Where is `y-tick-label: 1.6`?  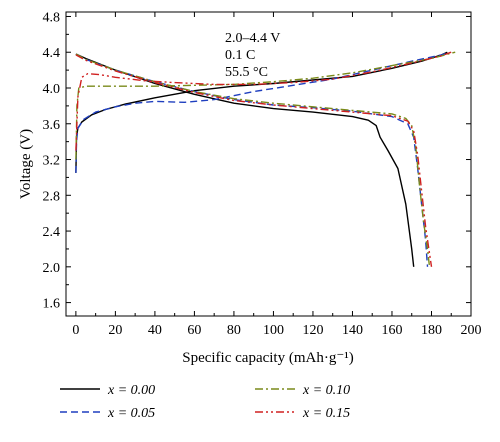
y-tick-label: 1.6 is located at coordinates (52, 304).